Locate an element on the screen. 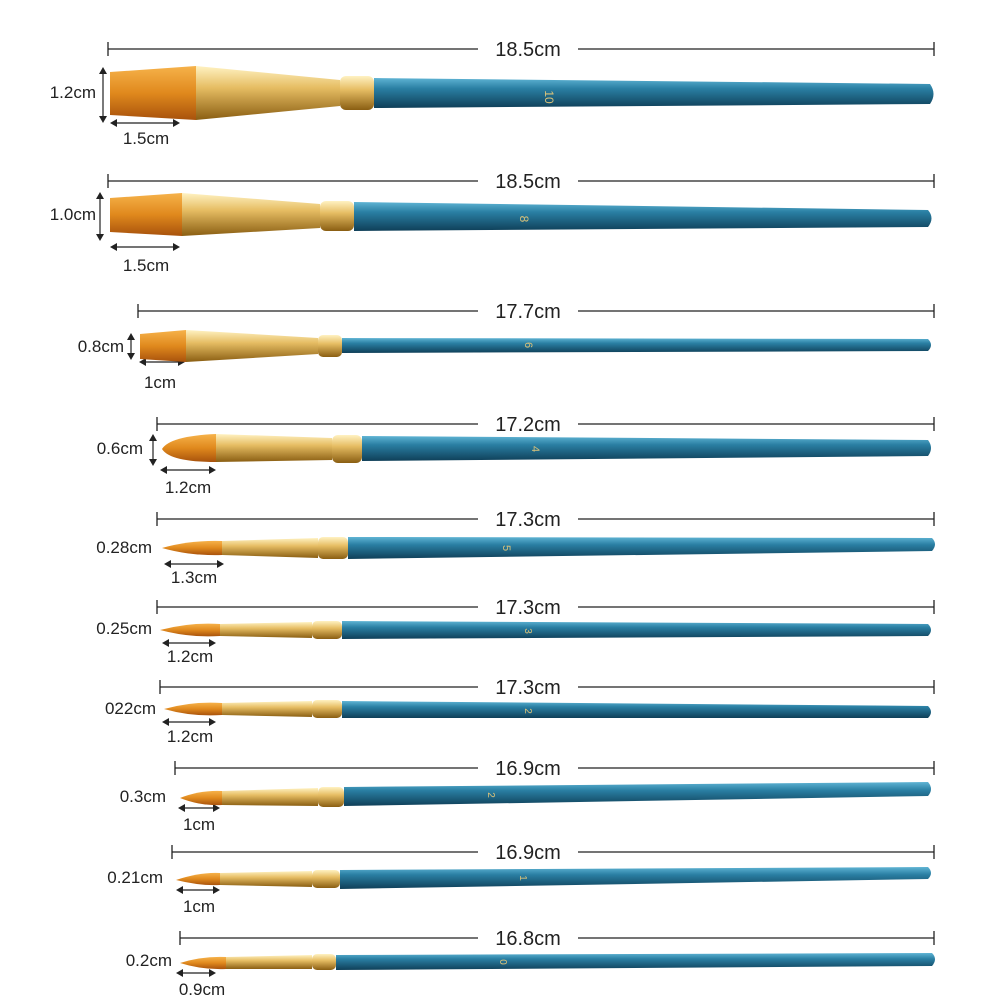 The image size is (1000, 1000). brush-row: 18.5cm 1.0cm 1.5cm 8 is located at coordinates (492, 223).